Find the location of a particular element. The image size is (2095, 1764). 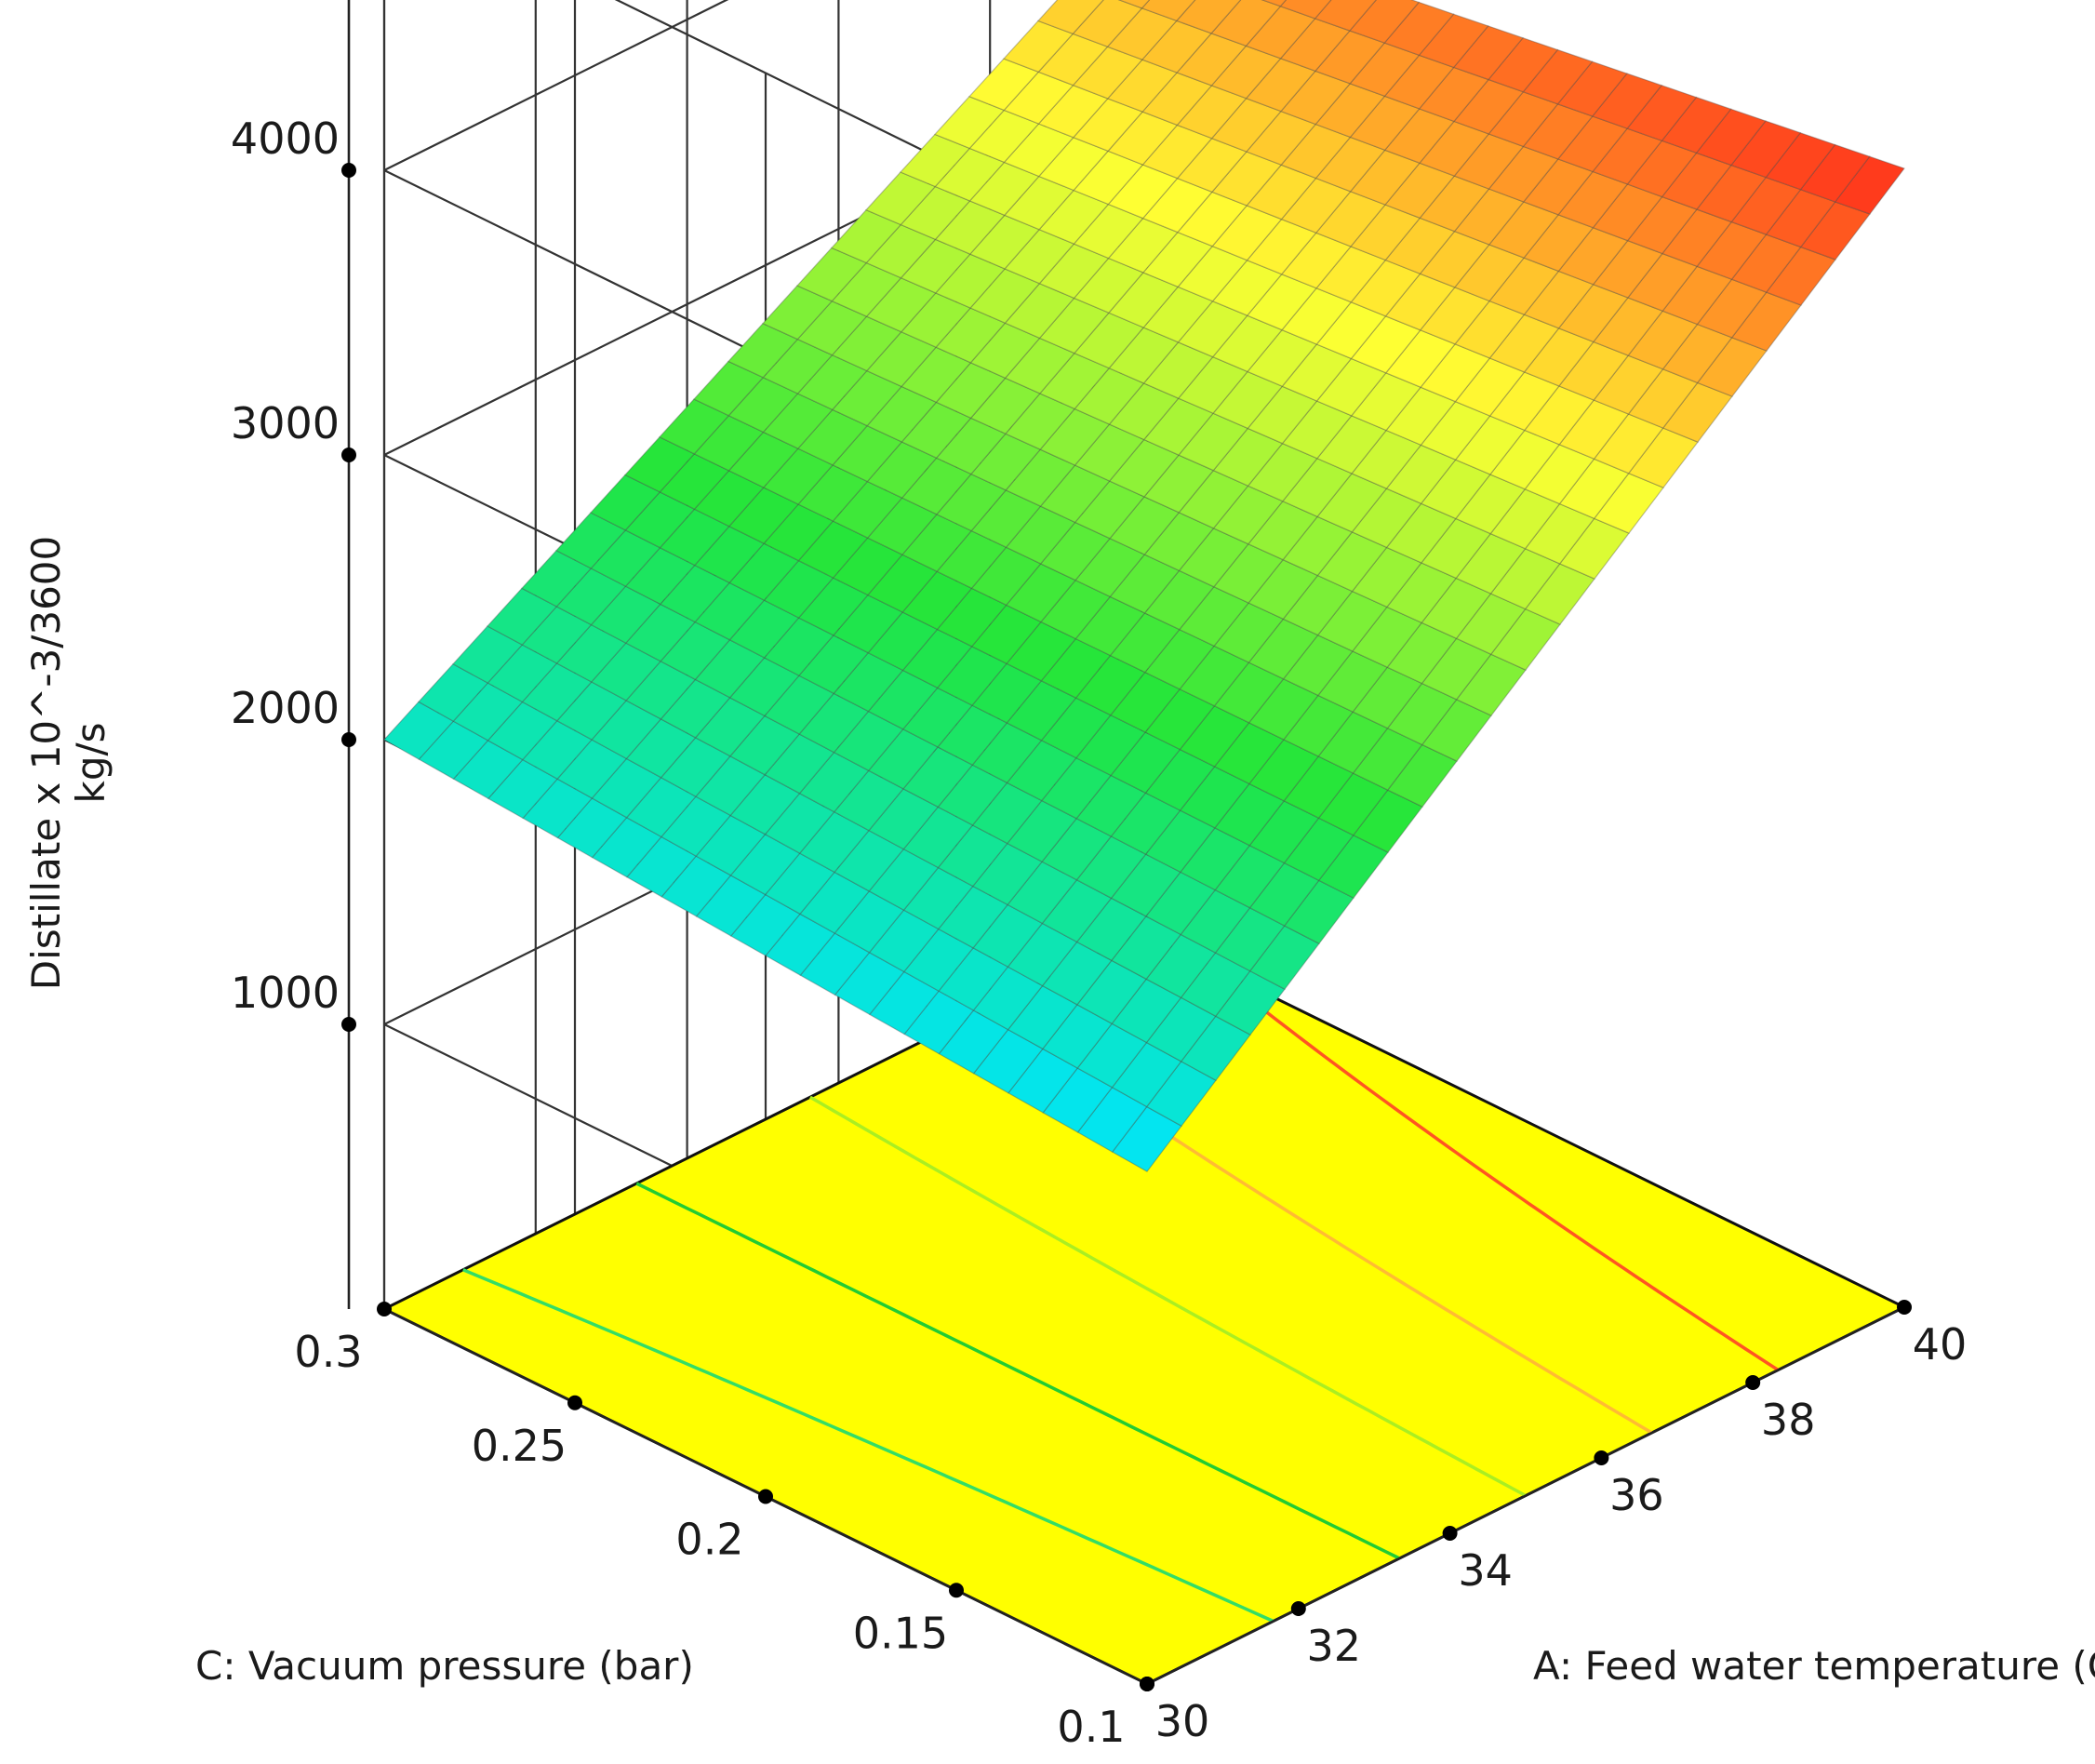

y-tick-label: 0.2 is located at coordinates (709, 1540).